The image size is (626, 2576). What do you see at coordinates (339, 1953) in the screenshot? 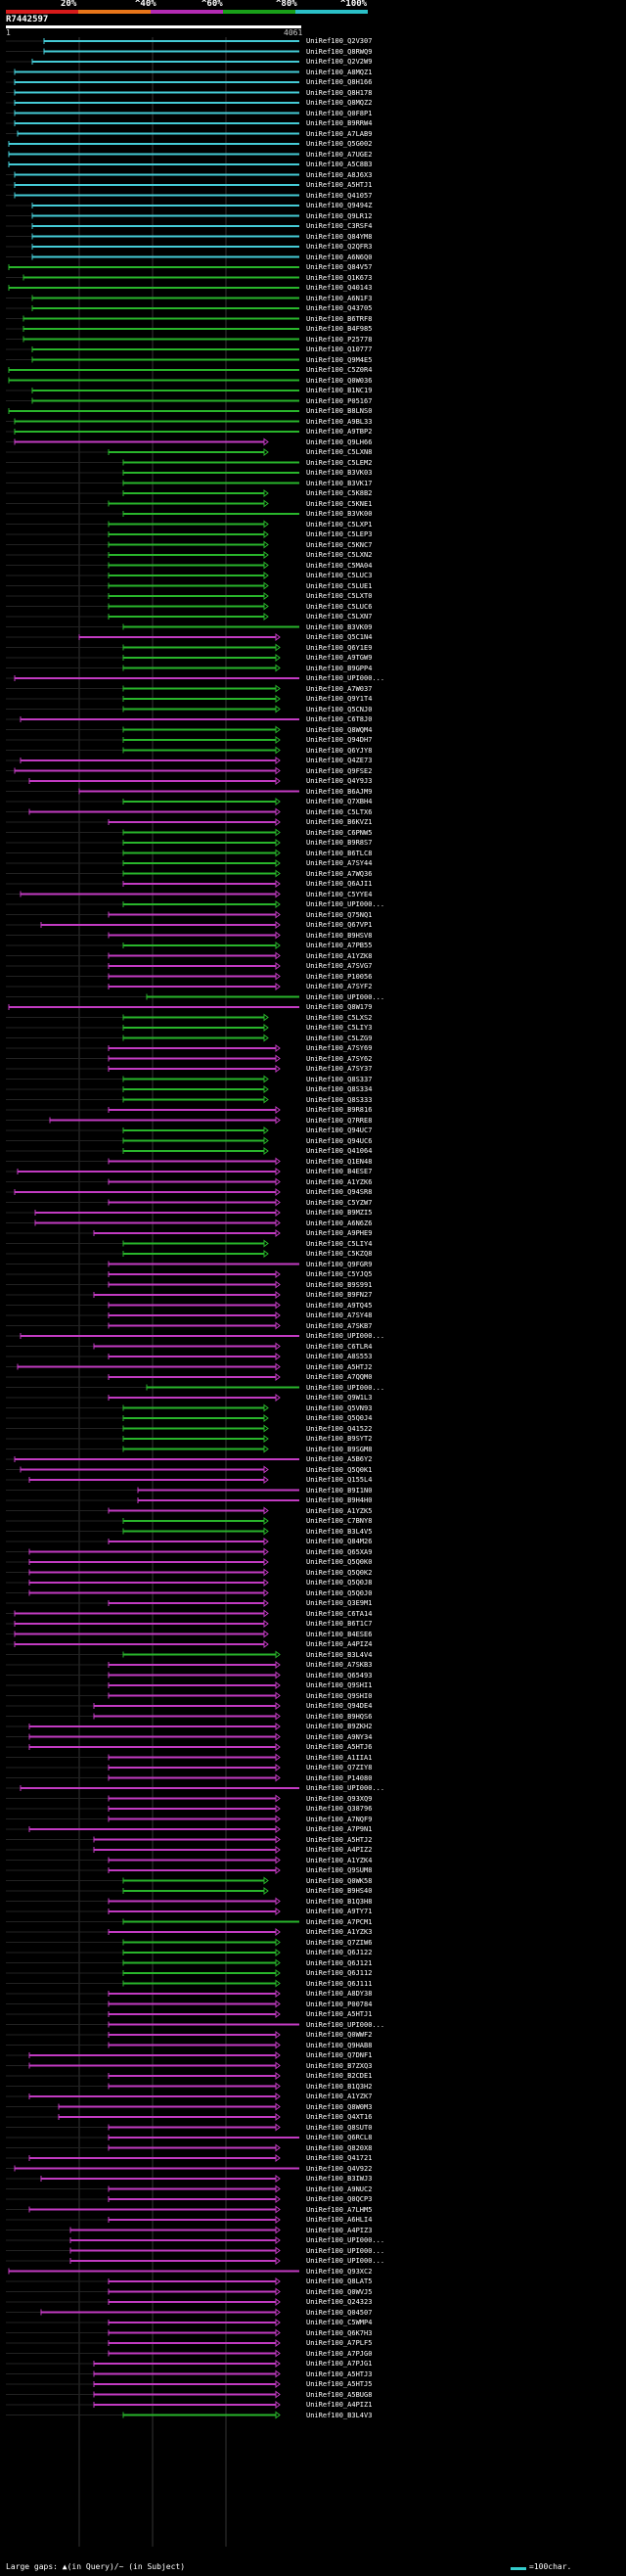
I see `hit-label: UniRef100_Q6J122` at bounding box center [339, 1953].